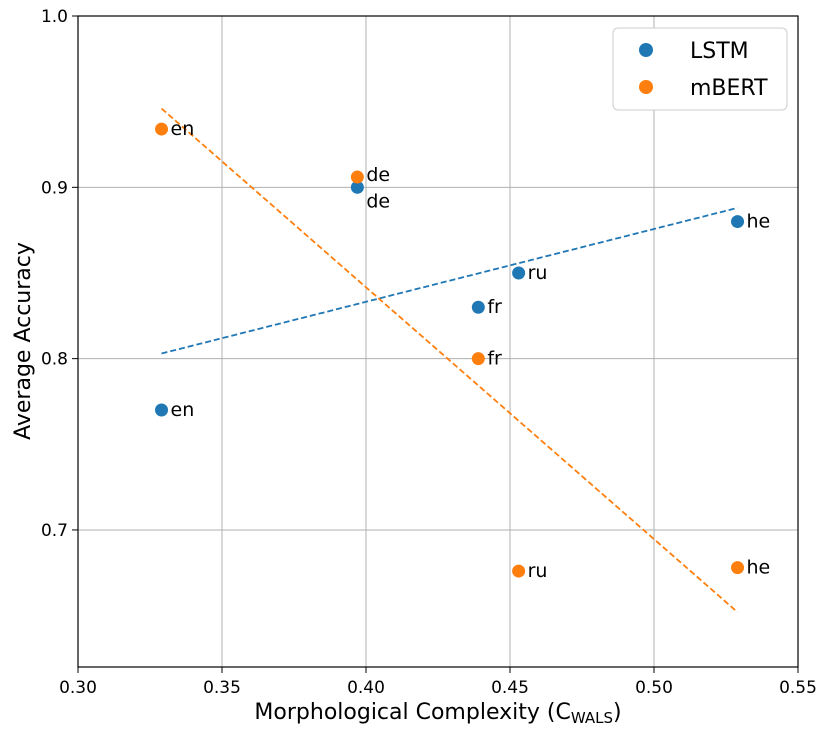 The height and width of the screenshot is (733, 830). I want to click on point-lstm-fr, so click(478, 307).